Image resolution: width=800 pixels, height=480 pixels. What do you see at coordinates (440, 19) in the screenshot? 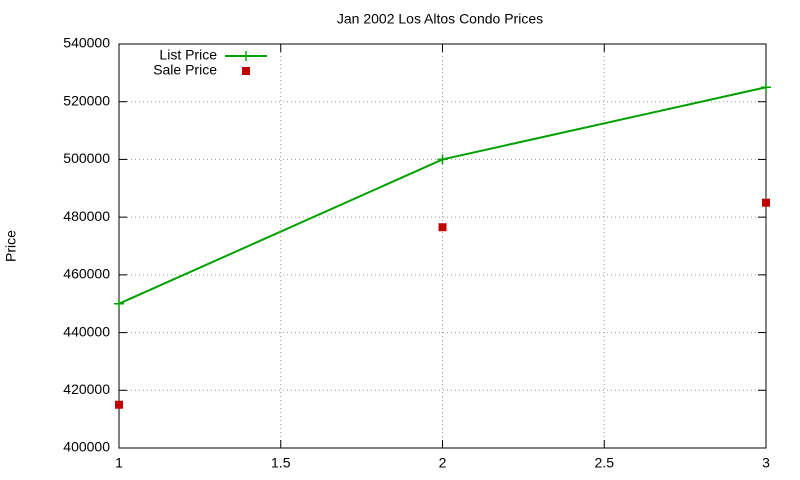
I see `chart-title: Jan 2002 Los Altos Condo Prices` at bounding box center [440, 19].